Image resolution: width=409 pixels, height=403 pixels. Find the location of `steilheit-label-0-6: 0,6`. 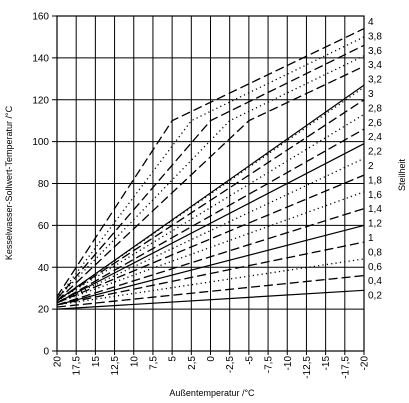

steilheit-label-0-6: 0,6 is located at coordinates (375, 267).